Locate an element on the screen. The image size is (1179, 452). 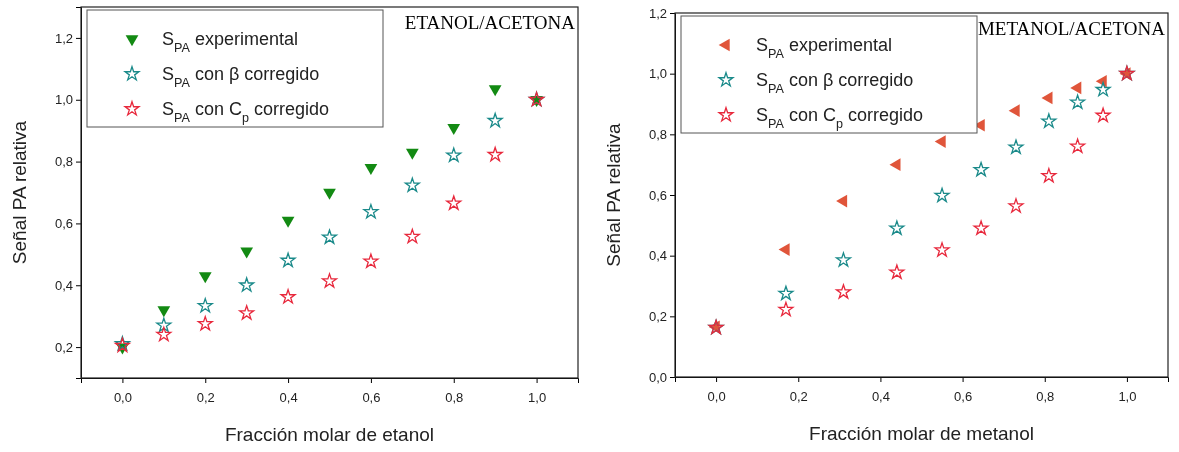
x-axis-title: Fracción molar de etanol is located at coordinates (329, 434).